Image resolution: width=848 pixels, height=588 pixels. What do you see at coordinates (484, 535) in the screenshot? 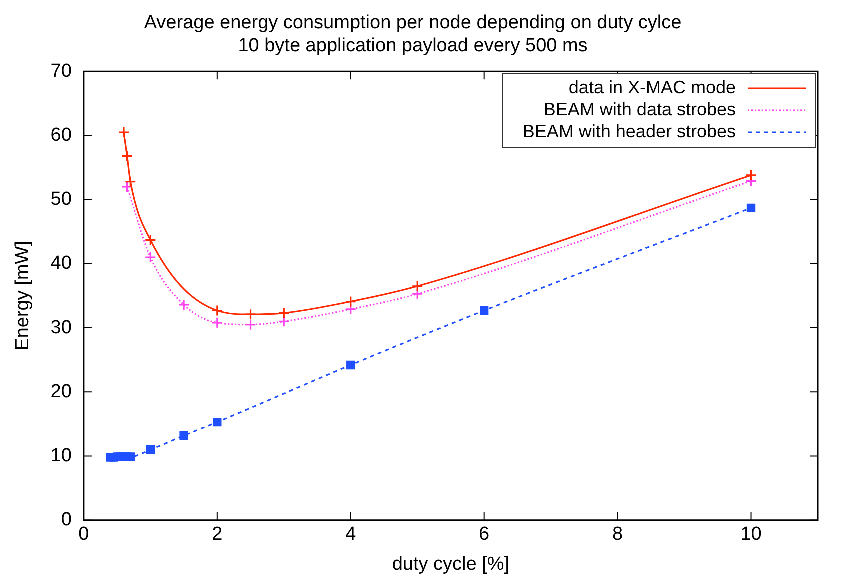
I see `x-tick-label: 6` at bounding box center [484, 535].